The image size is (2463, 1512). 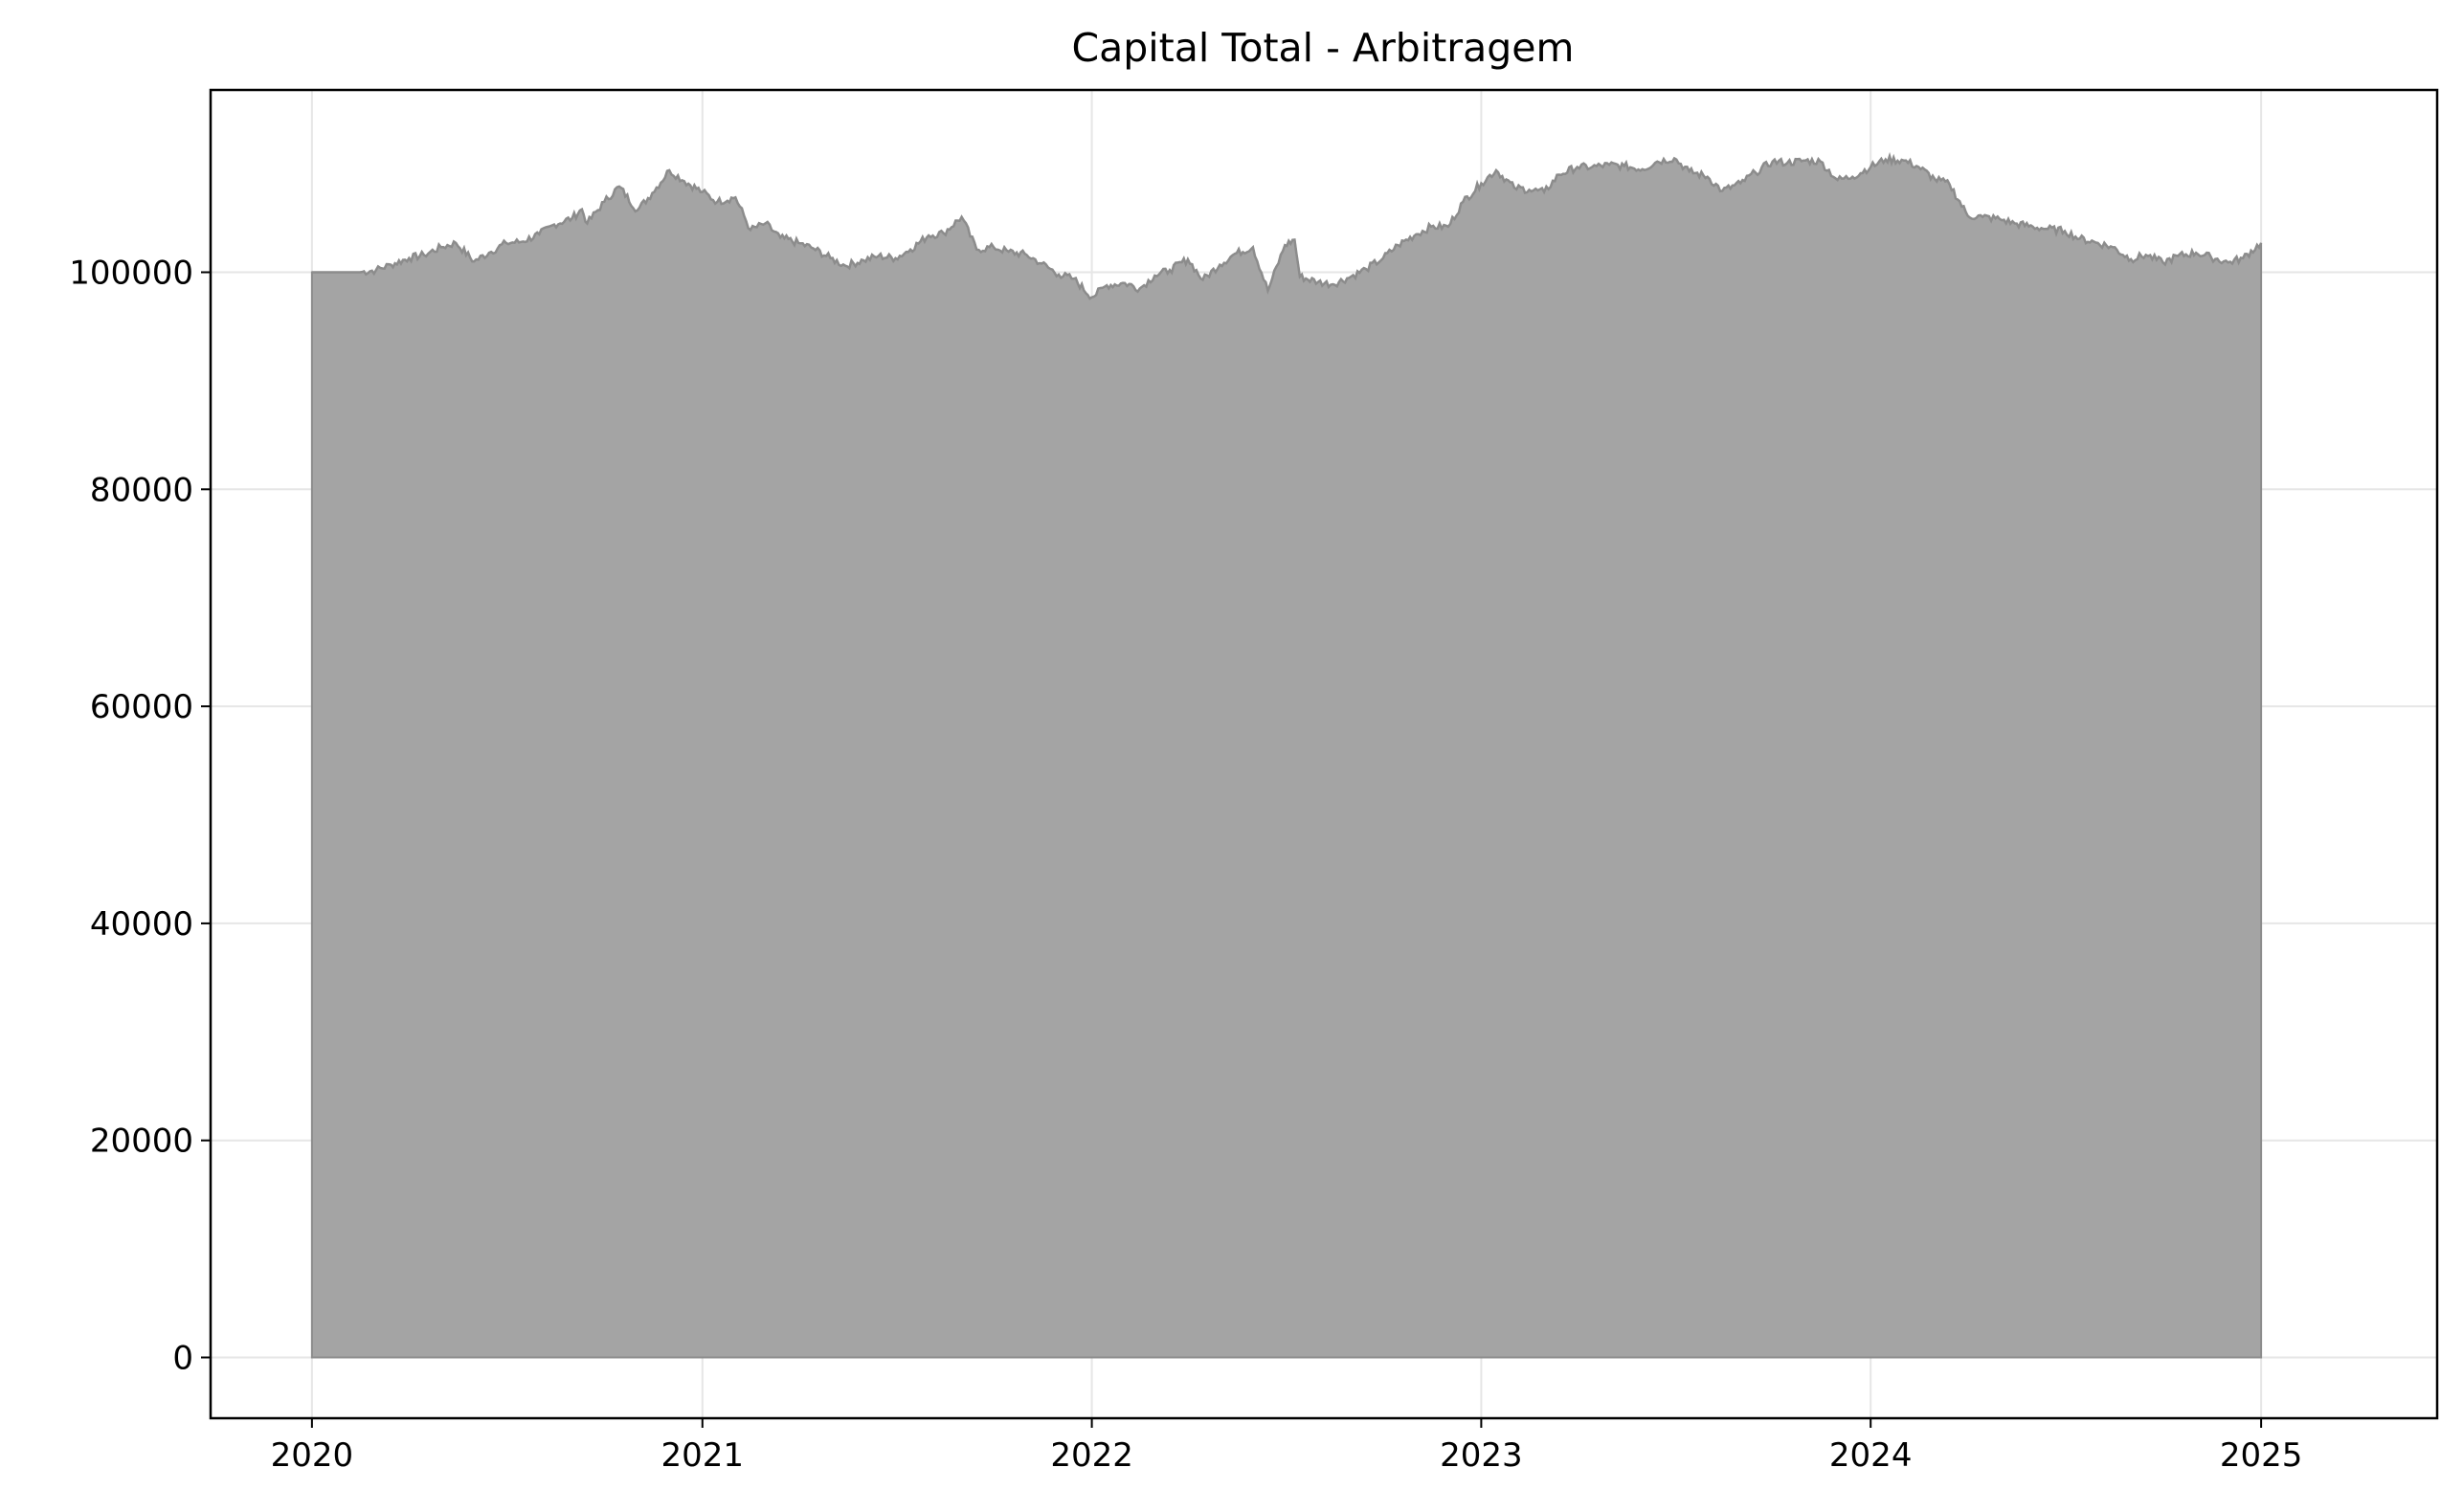 What do you see at coordinates (1091, 1455) in the screenshot?
I see `x-tick-label: 2022` at bounding box center [1091, 1455].